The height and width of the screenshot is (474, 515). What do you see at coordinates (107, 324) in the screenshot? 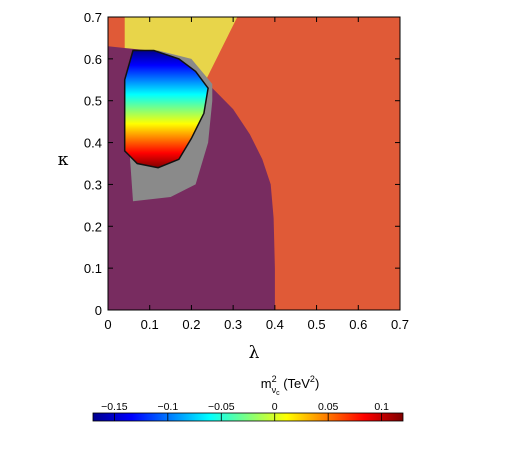
I see `x-tick-label: 0` at bounding box center [107, 324].